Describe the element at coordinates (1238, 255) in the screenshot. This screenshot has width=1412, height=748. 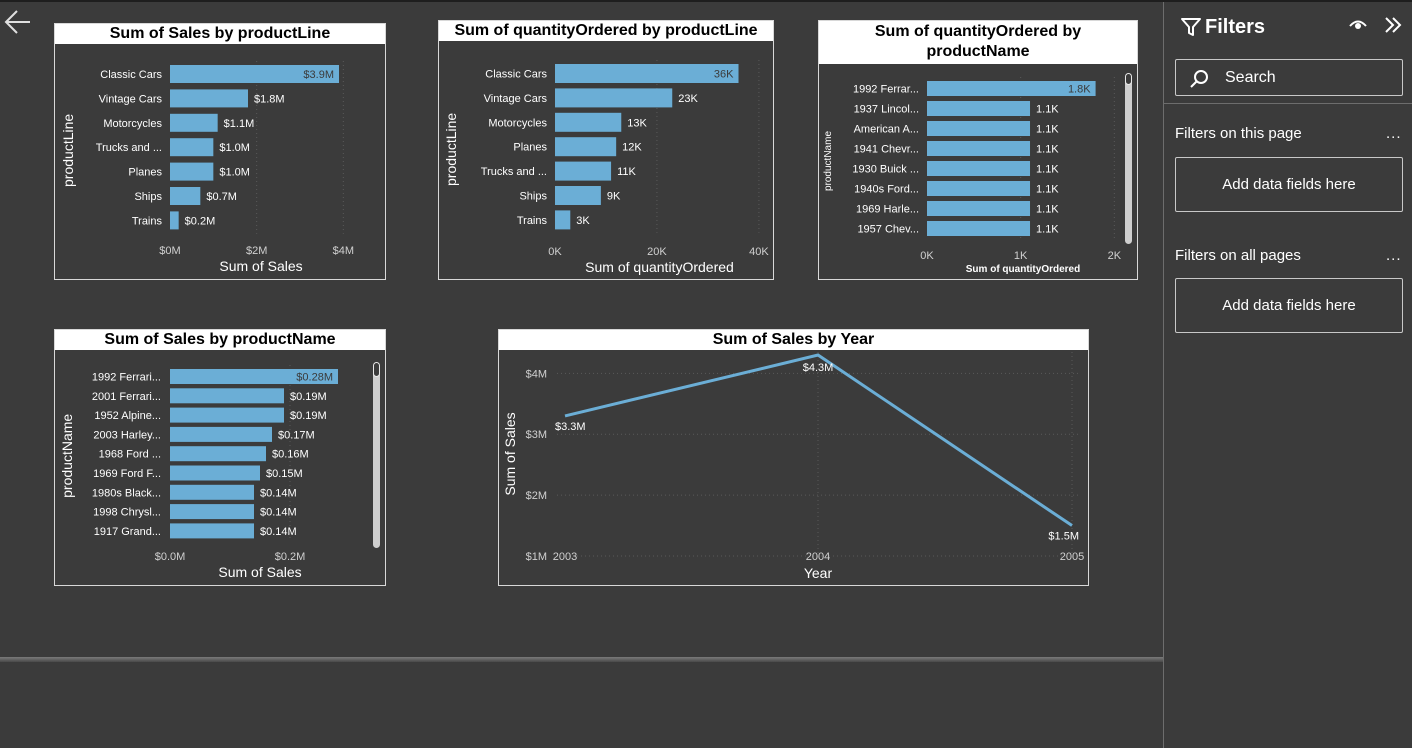
I see `filters-on-all-pages-label: Filters on all pages` at that location.